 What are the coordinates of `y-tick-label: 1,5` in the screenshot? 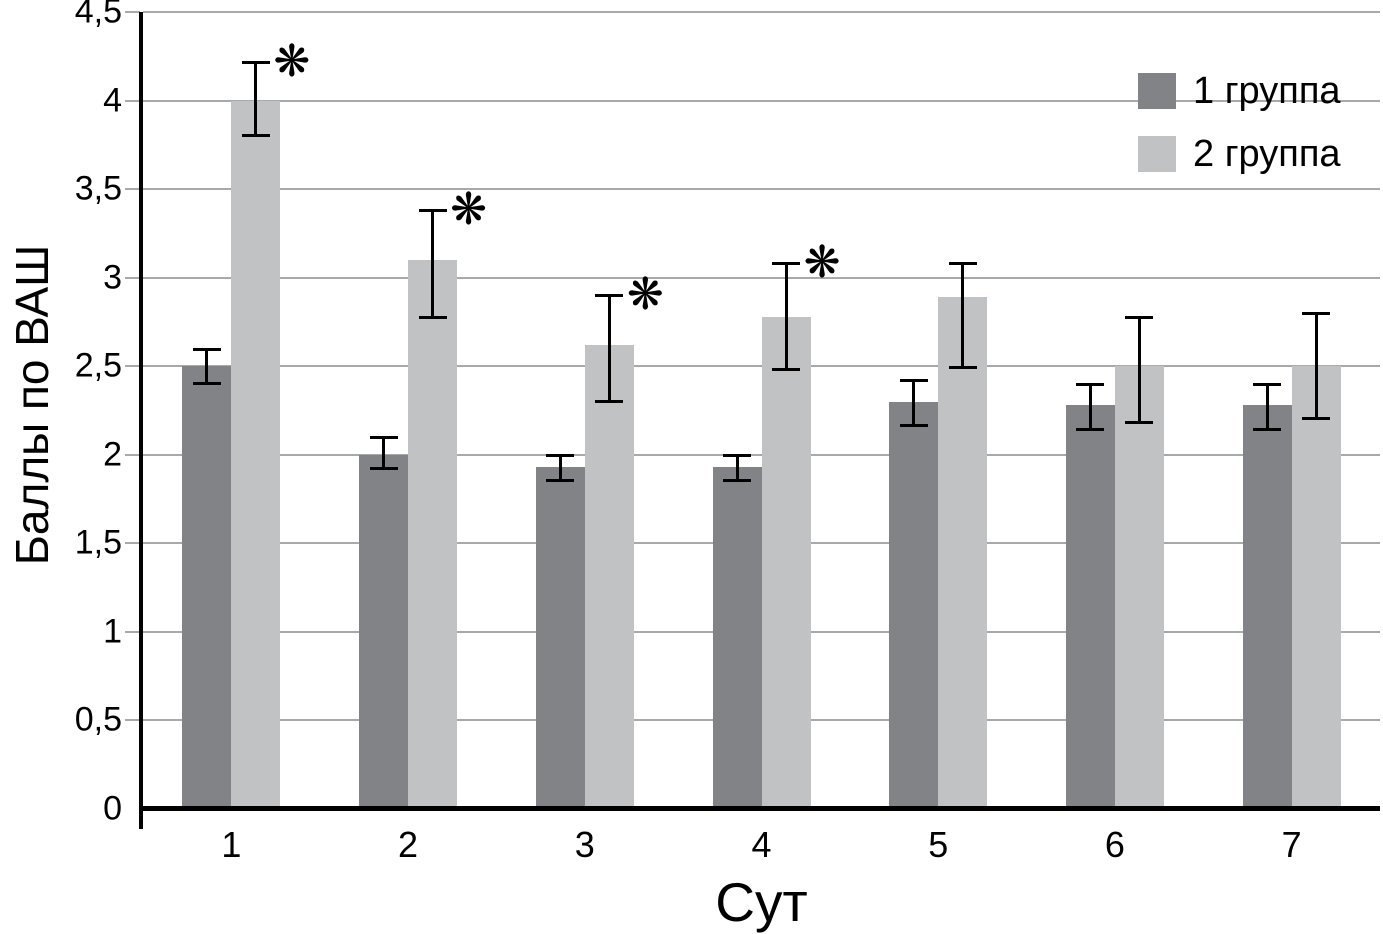 It's located at (98, 542).